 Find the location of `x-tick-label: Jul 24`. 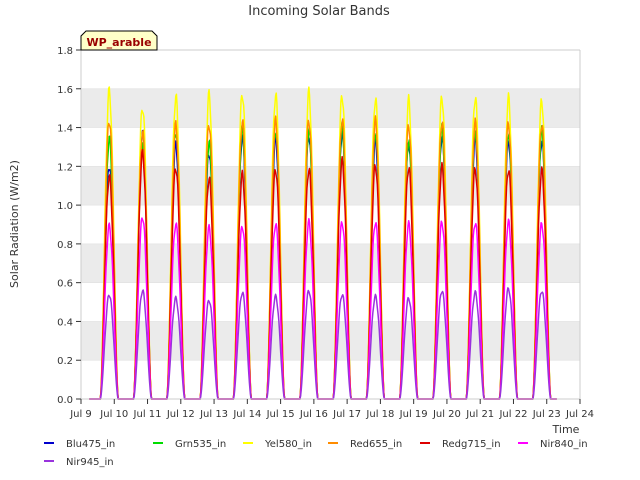

x-tick-label: Jul 24 is located at coordinates (579, 414).